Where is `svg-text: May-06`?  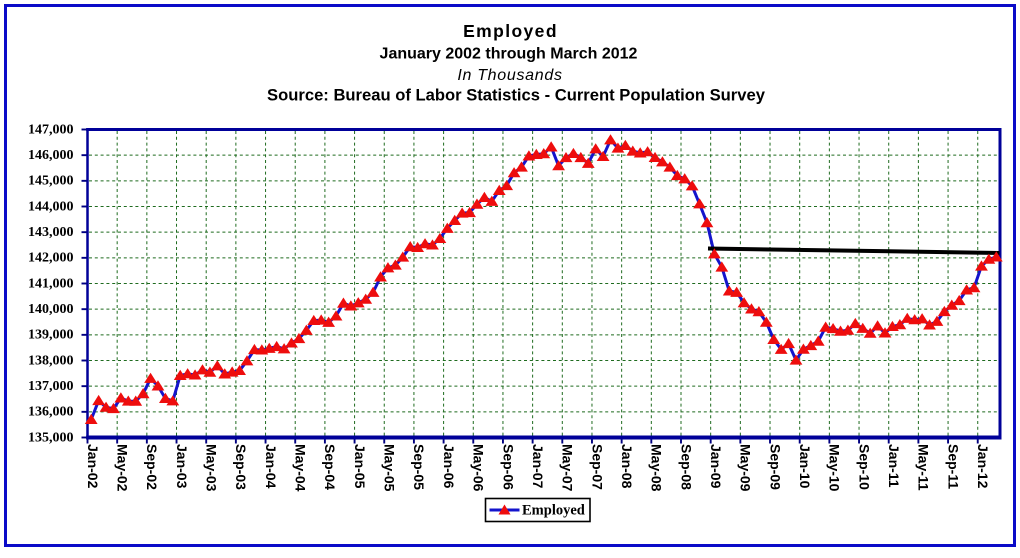
svg-text: May-06 is located at coordinates (479, 468).